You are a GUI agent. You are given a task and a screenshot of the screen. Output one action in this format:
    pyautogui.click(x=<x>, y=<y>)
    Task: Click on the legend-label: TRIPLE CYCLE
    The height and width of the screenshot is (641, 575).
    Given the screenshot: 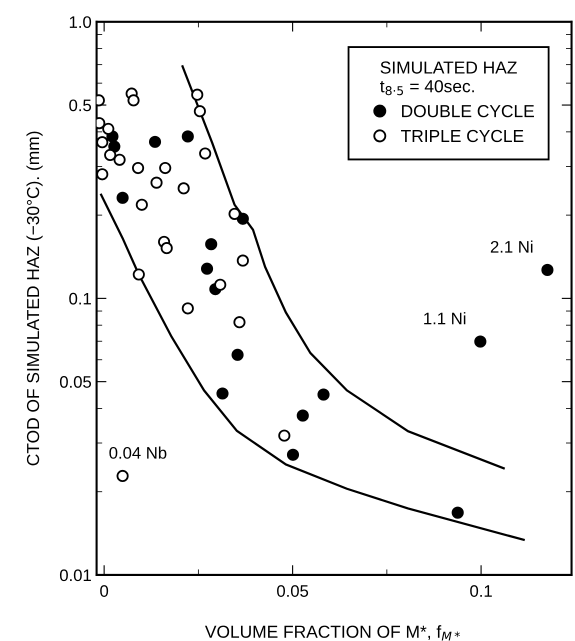 What is the action you would take?
    pyautogui.click(x=462, y=136)
    